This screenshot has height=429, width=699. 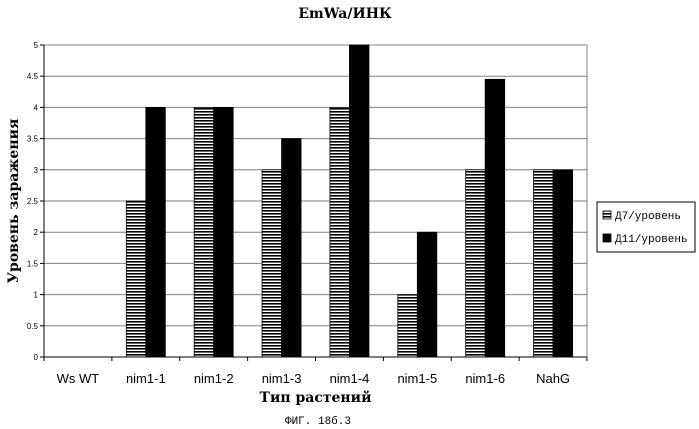 What do you see at coordinates (14, 201) in the screenshot?
I see `y-axis-title: Уровень заражения` at bounding box center [14, 201].